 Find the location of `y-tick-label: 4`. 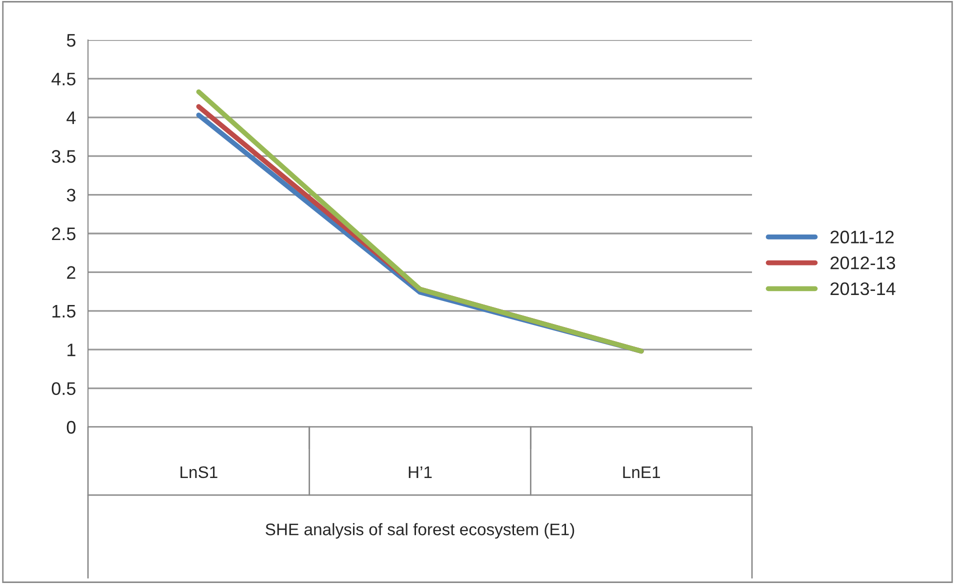

y-tick-label: 4 is located at coordinates (71, 118).